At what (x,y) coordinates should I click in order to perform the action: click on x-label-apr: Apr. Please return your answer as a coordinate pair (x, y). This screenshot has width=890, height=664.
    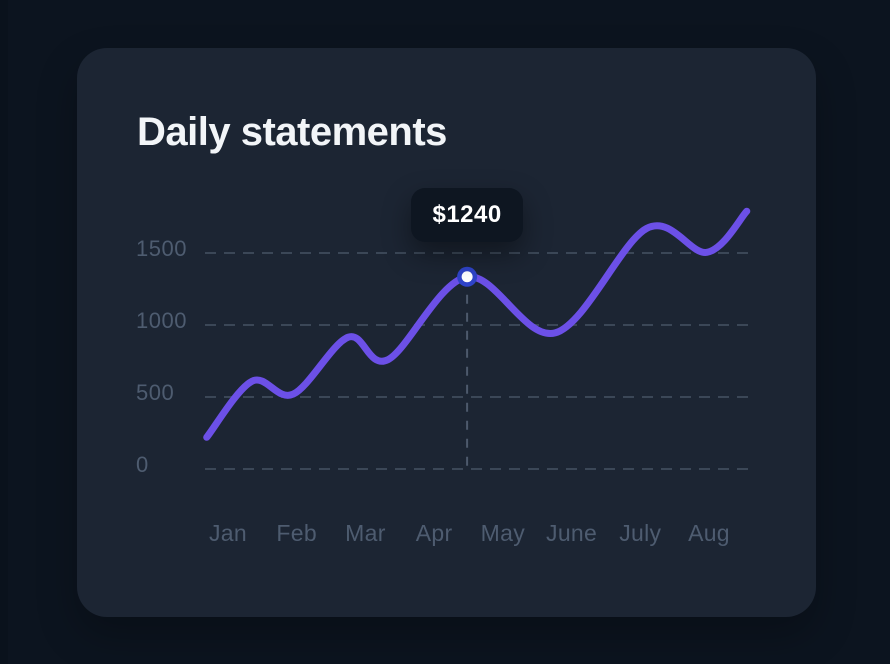
    Looking at the image, I should click on (434, 533).